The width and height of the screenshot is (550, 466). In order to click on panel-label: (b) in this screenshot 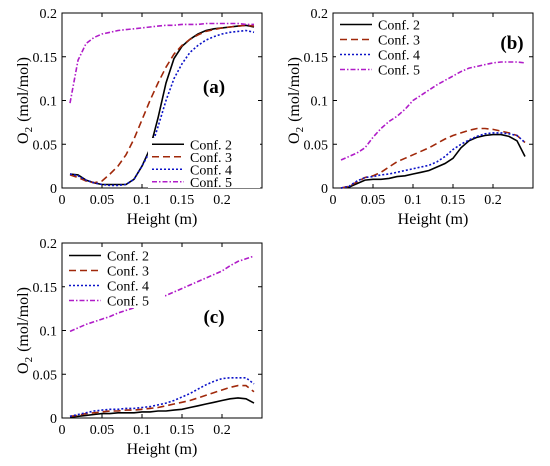, I will do `click(511, 43)`.